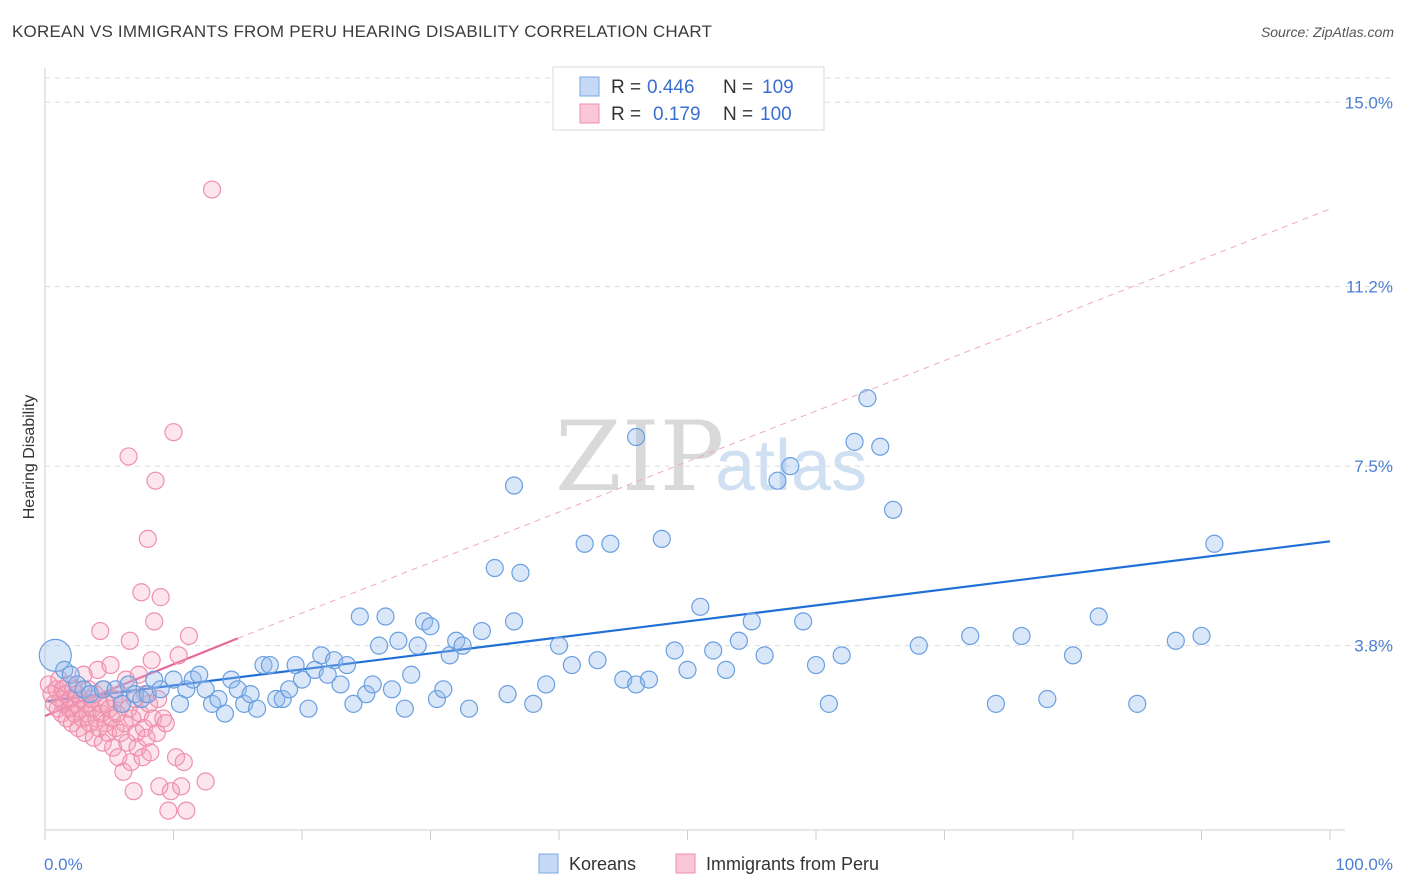 The image size is (1406, 892). Describe the element at coordinates (1327, 32) in the screenshot. I see `chart-source: Source: ZipAtlas.com` at that location.